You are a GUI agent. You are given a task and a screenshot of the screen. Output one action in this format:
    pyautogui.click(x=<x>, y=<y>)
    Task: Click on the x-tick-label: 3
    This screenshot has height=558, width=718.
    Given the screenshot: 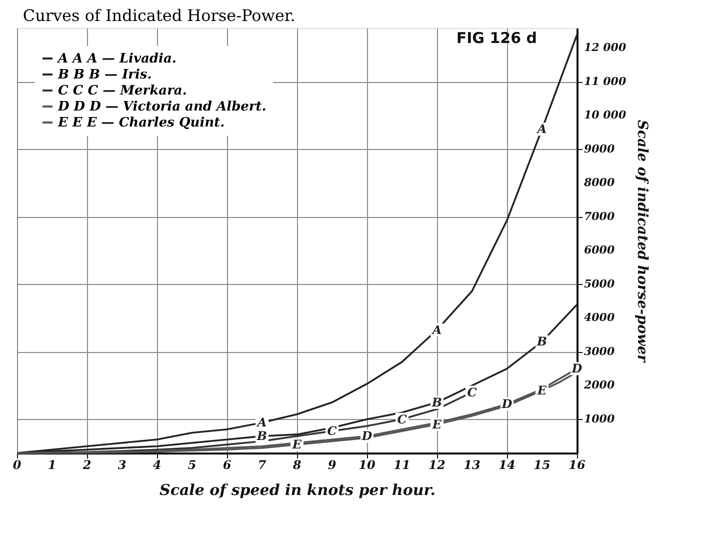 What is the action you would take?
    pyautogui.click(x=122, y=465)
    